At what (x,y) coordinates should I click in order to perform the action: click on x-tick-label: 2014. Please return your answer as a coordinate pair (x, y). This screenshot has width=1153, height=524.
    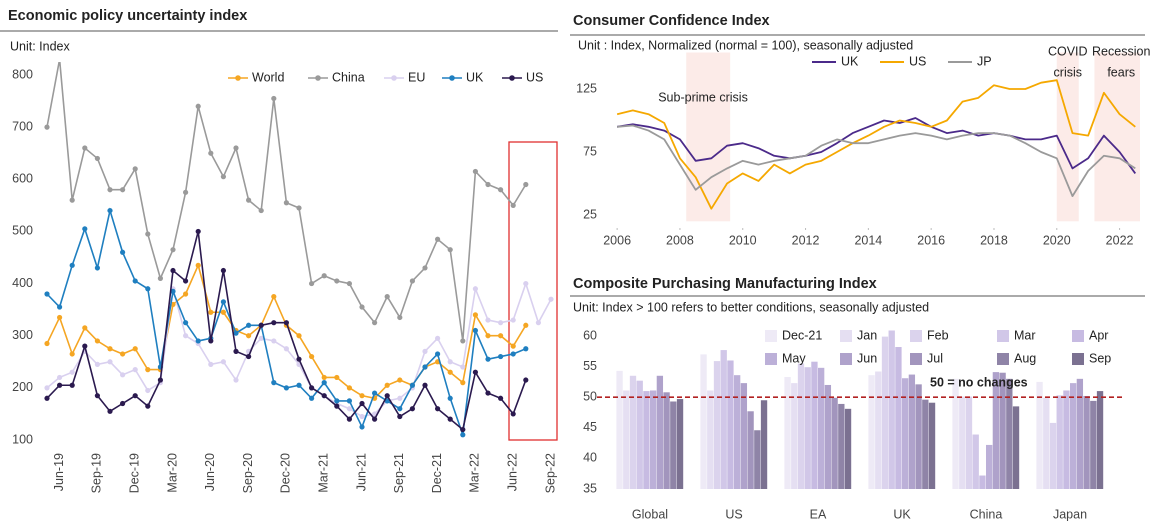
    Looking at the image, I should click on (868, 240).